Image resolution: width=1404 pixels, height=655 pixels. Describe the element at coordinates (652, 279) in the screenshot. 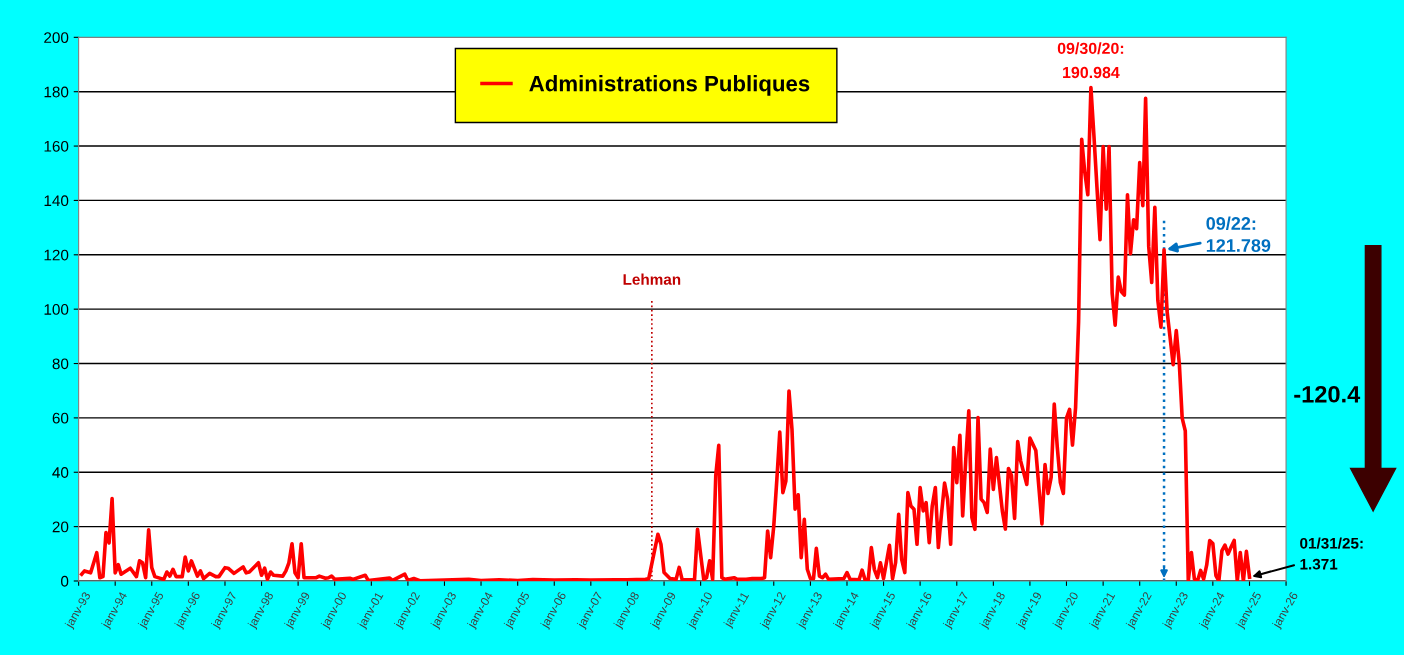

I see `ref-line-label: Lehman` at that location.